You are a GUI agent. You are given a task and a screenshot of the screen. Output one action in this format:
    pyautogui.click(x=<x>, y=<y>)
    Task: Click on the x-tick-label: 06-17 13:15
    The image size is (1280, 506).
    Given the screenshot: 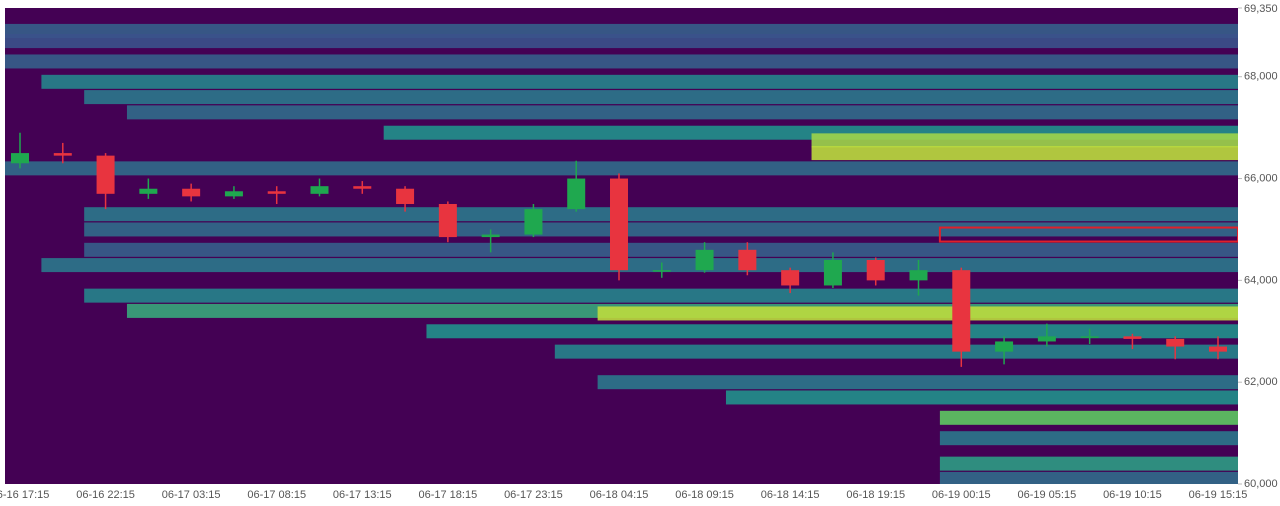 What is the action you would take?
    pyautogui.click(x=362, y=495)
    